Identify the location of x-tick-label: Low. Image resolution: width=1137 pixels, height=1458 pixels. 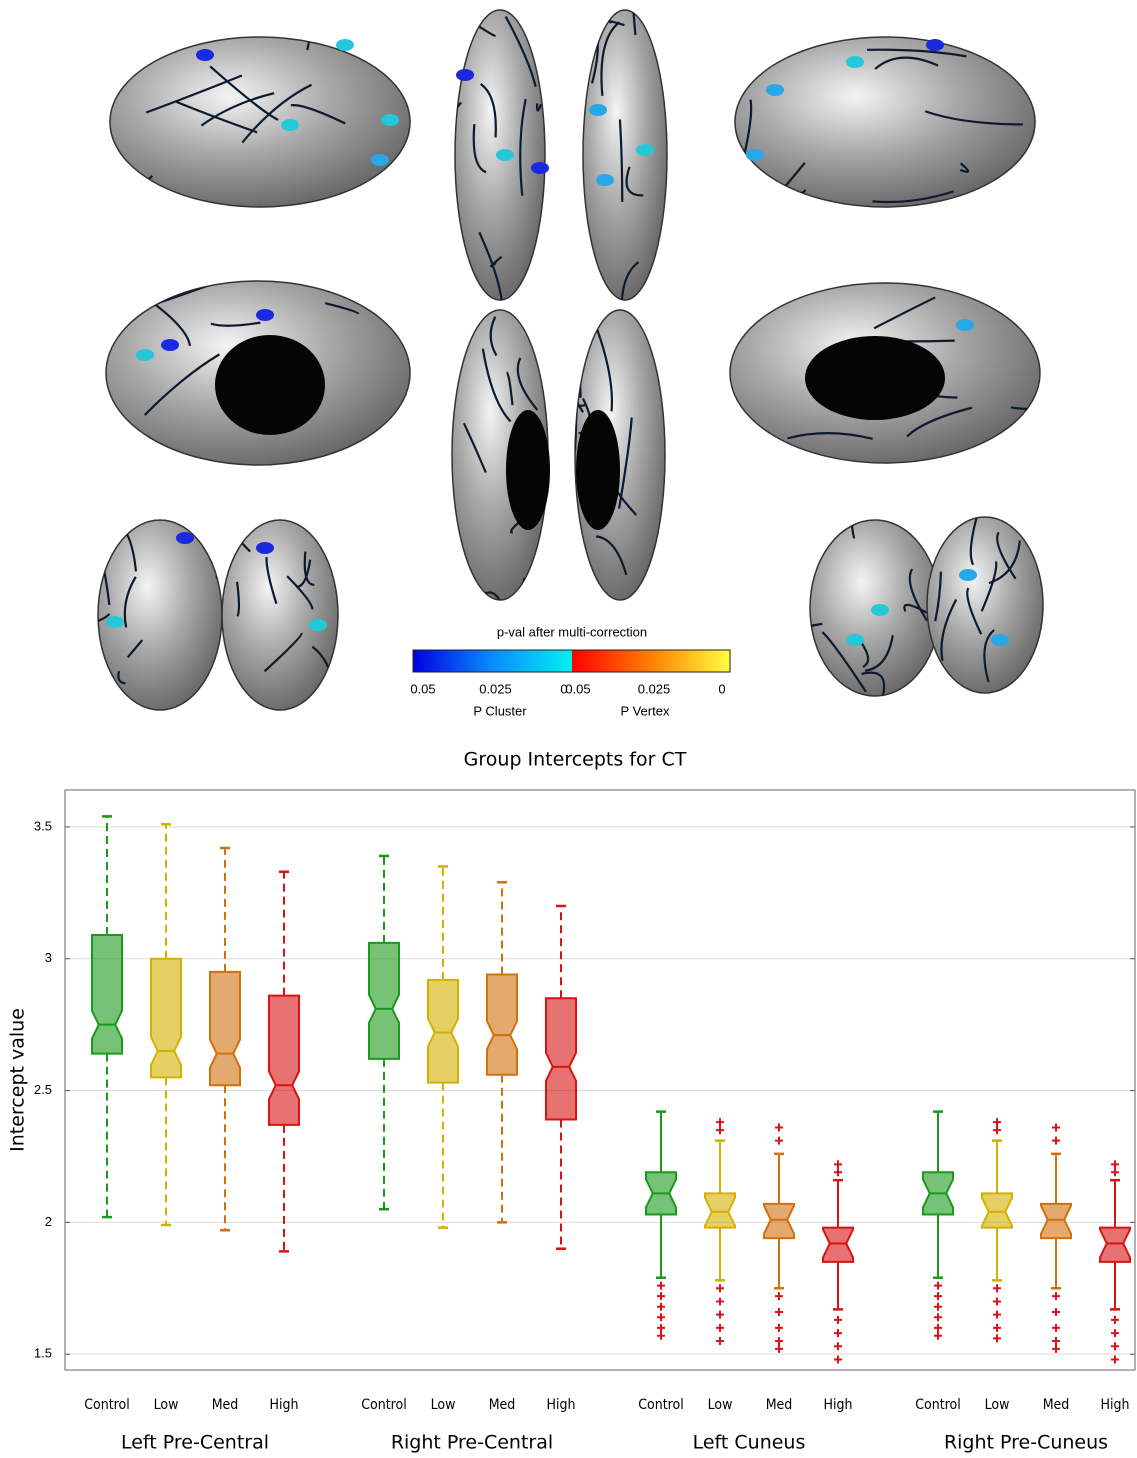
(997, 1405).